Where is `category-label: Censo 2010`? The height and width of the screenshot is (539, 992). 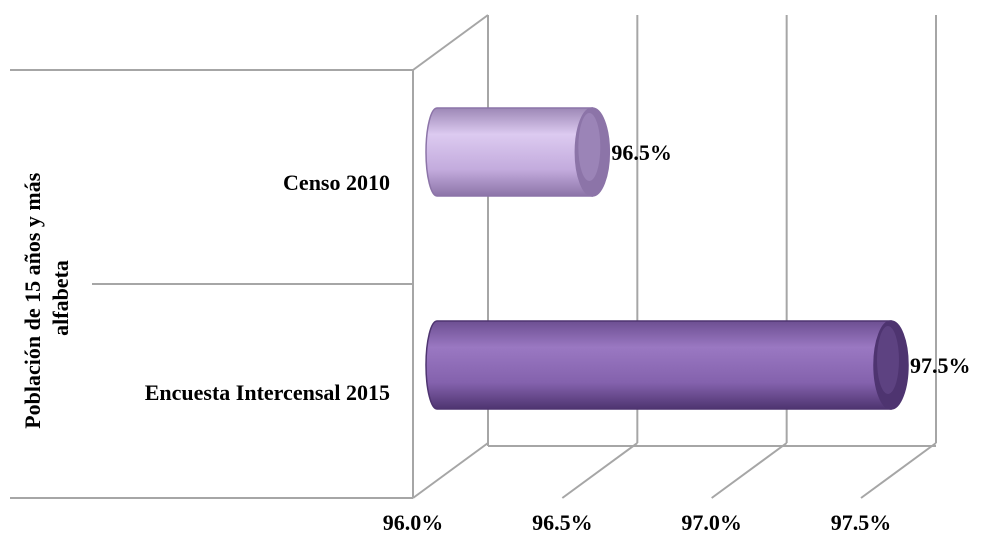 category-label: Censo 2010 is located at coordinates (336, 182).